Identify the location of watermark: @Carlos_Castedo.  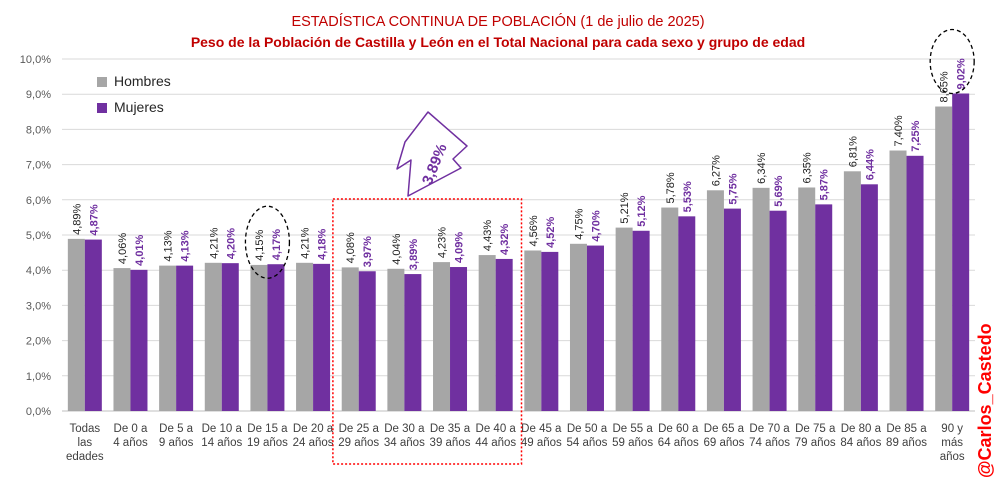
(985, 400).